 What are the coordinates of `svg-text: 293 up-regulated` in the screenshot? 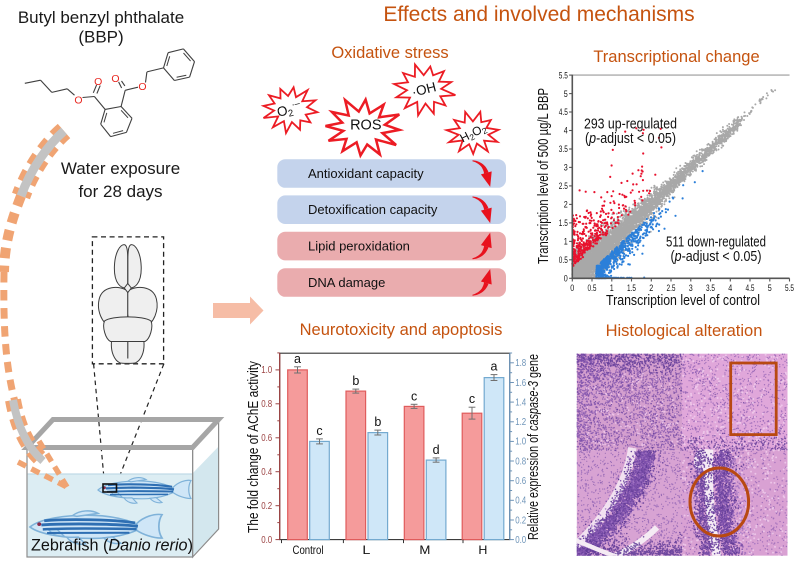 It's located at (630, 125).